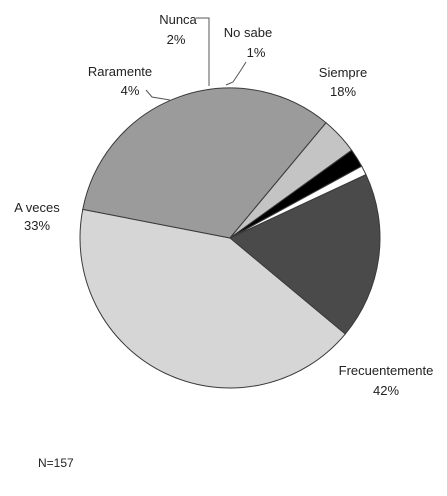 The image size is (447, 496). I want to click on leader-line-raramente, so click(158, 95).